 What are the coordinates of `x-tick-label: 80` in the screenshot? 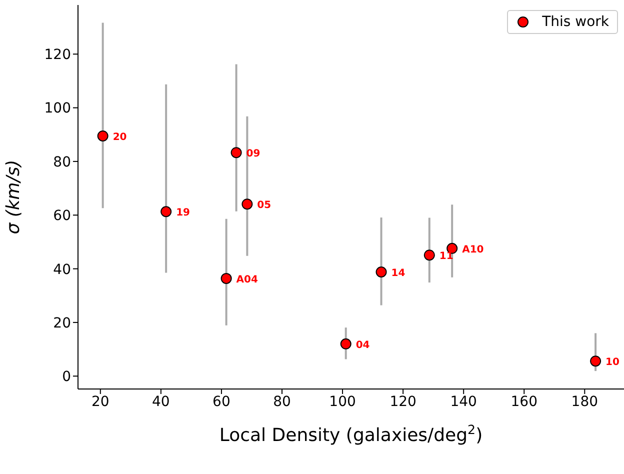 It's located at (282, 402).